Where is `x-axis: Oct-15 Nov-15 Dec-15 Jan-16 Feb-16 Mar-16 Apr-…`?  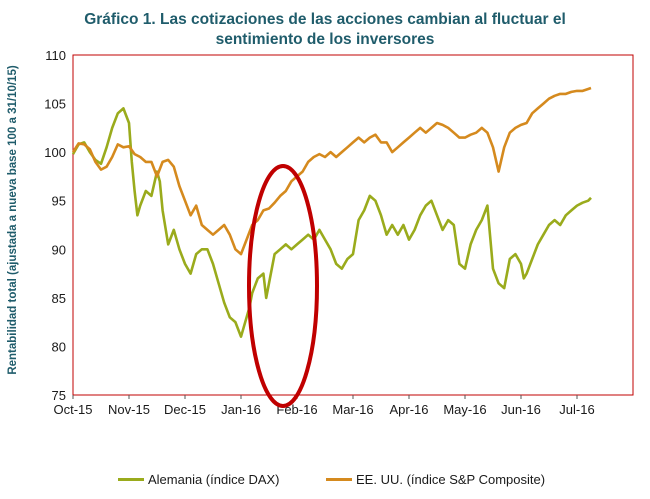 x-axis: Oct-15 Nov-15 Dec-15 Jan-16 Feb-16 Mar-16 Apr-… is located at coordinates (324, 406).